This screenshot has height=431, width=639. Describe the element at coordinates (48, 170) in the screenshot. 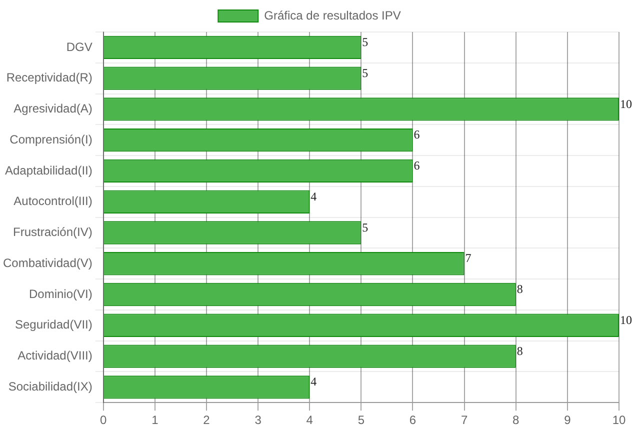

I see `y-tick-label: Adaptabilidad(II)` at that location.